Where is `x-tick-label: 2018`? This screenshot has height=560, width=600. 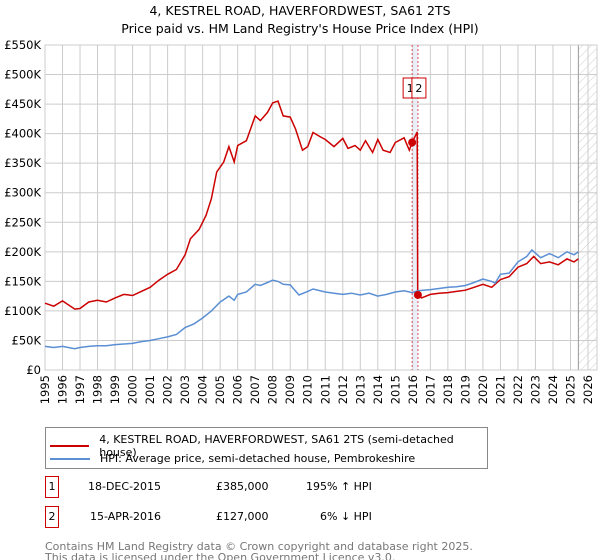 x-tick-label: 2018 is located at coordinates (448, 389).